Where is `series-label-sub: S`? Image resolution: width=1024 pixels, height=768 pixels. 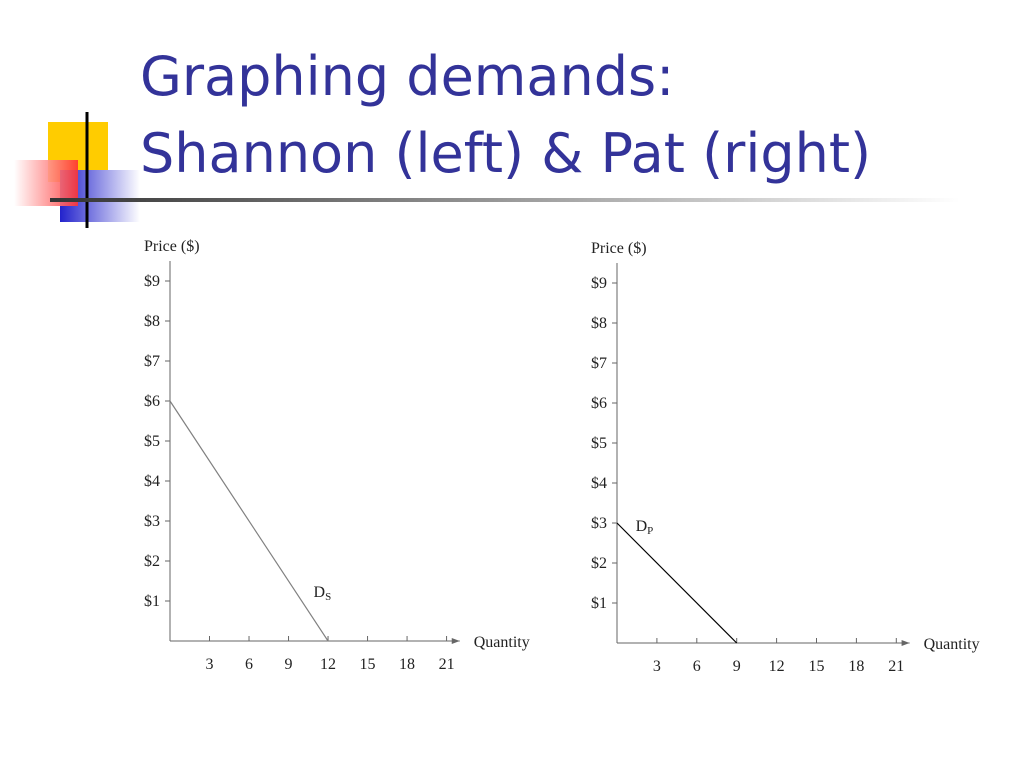
series-label-sub: S is located at coordinates (328, 597).